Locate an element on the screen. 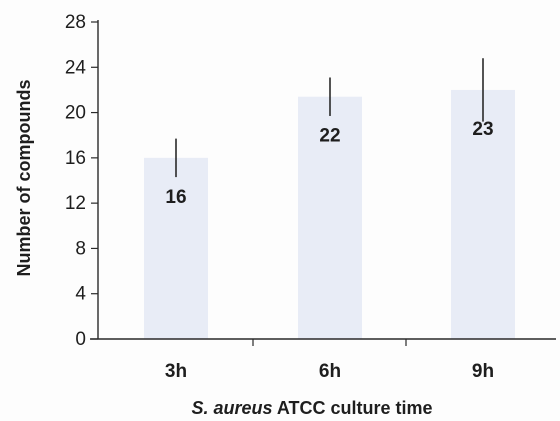 This screenshot has height=421, width=560. y-tick-label-16: 16 is located at coordinates (75, 158).